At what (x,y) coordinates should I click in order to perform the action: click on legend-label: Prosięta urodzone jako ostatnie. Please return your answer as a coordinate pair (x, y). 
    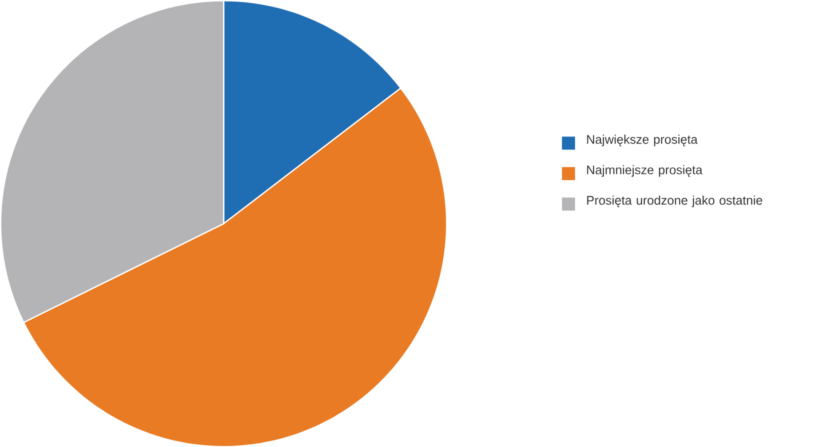
    Looking at the image, I should click on (674, 201).